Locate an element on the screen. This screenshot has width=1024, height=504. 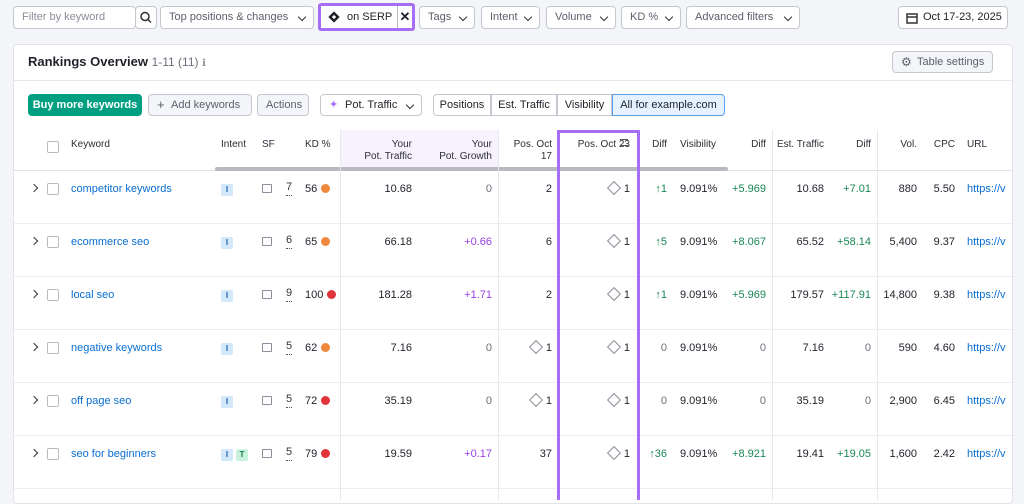
value: local seo is located at coordinates (92, 295).